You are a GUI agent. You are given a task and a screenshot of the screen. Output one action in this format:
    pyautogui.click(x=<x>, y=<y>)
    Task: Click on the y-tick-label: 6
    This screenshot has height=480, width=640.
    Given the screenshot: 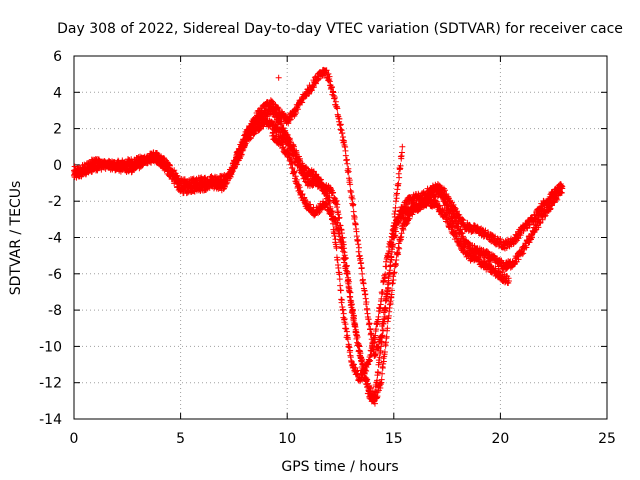 What is the action you would take?
    pyautogui.click(x=57, y=57)
    